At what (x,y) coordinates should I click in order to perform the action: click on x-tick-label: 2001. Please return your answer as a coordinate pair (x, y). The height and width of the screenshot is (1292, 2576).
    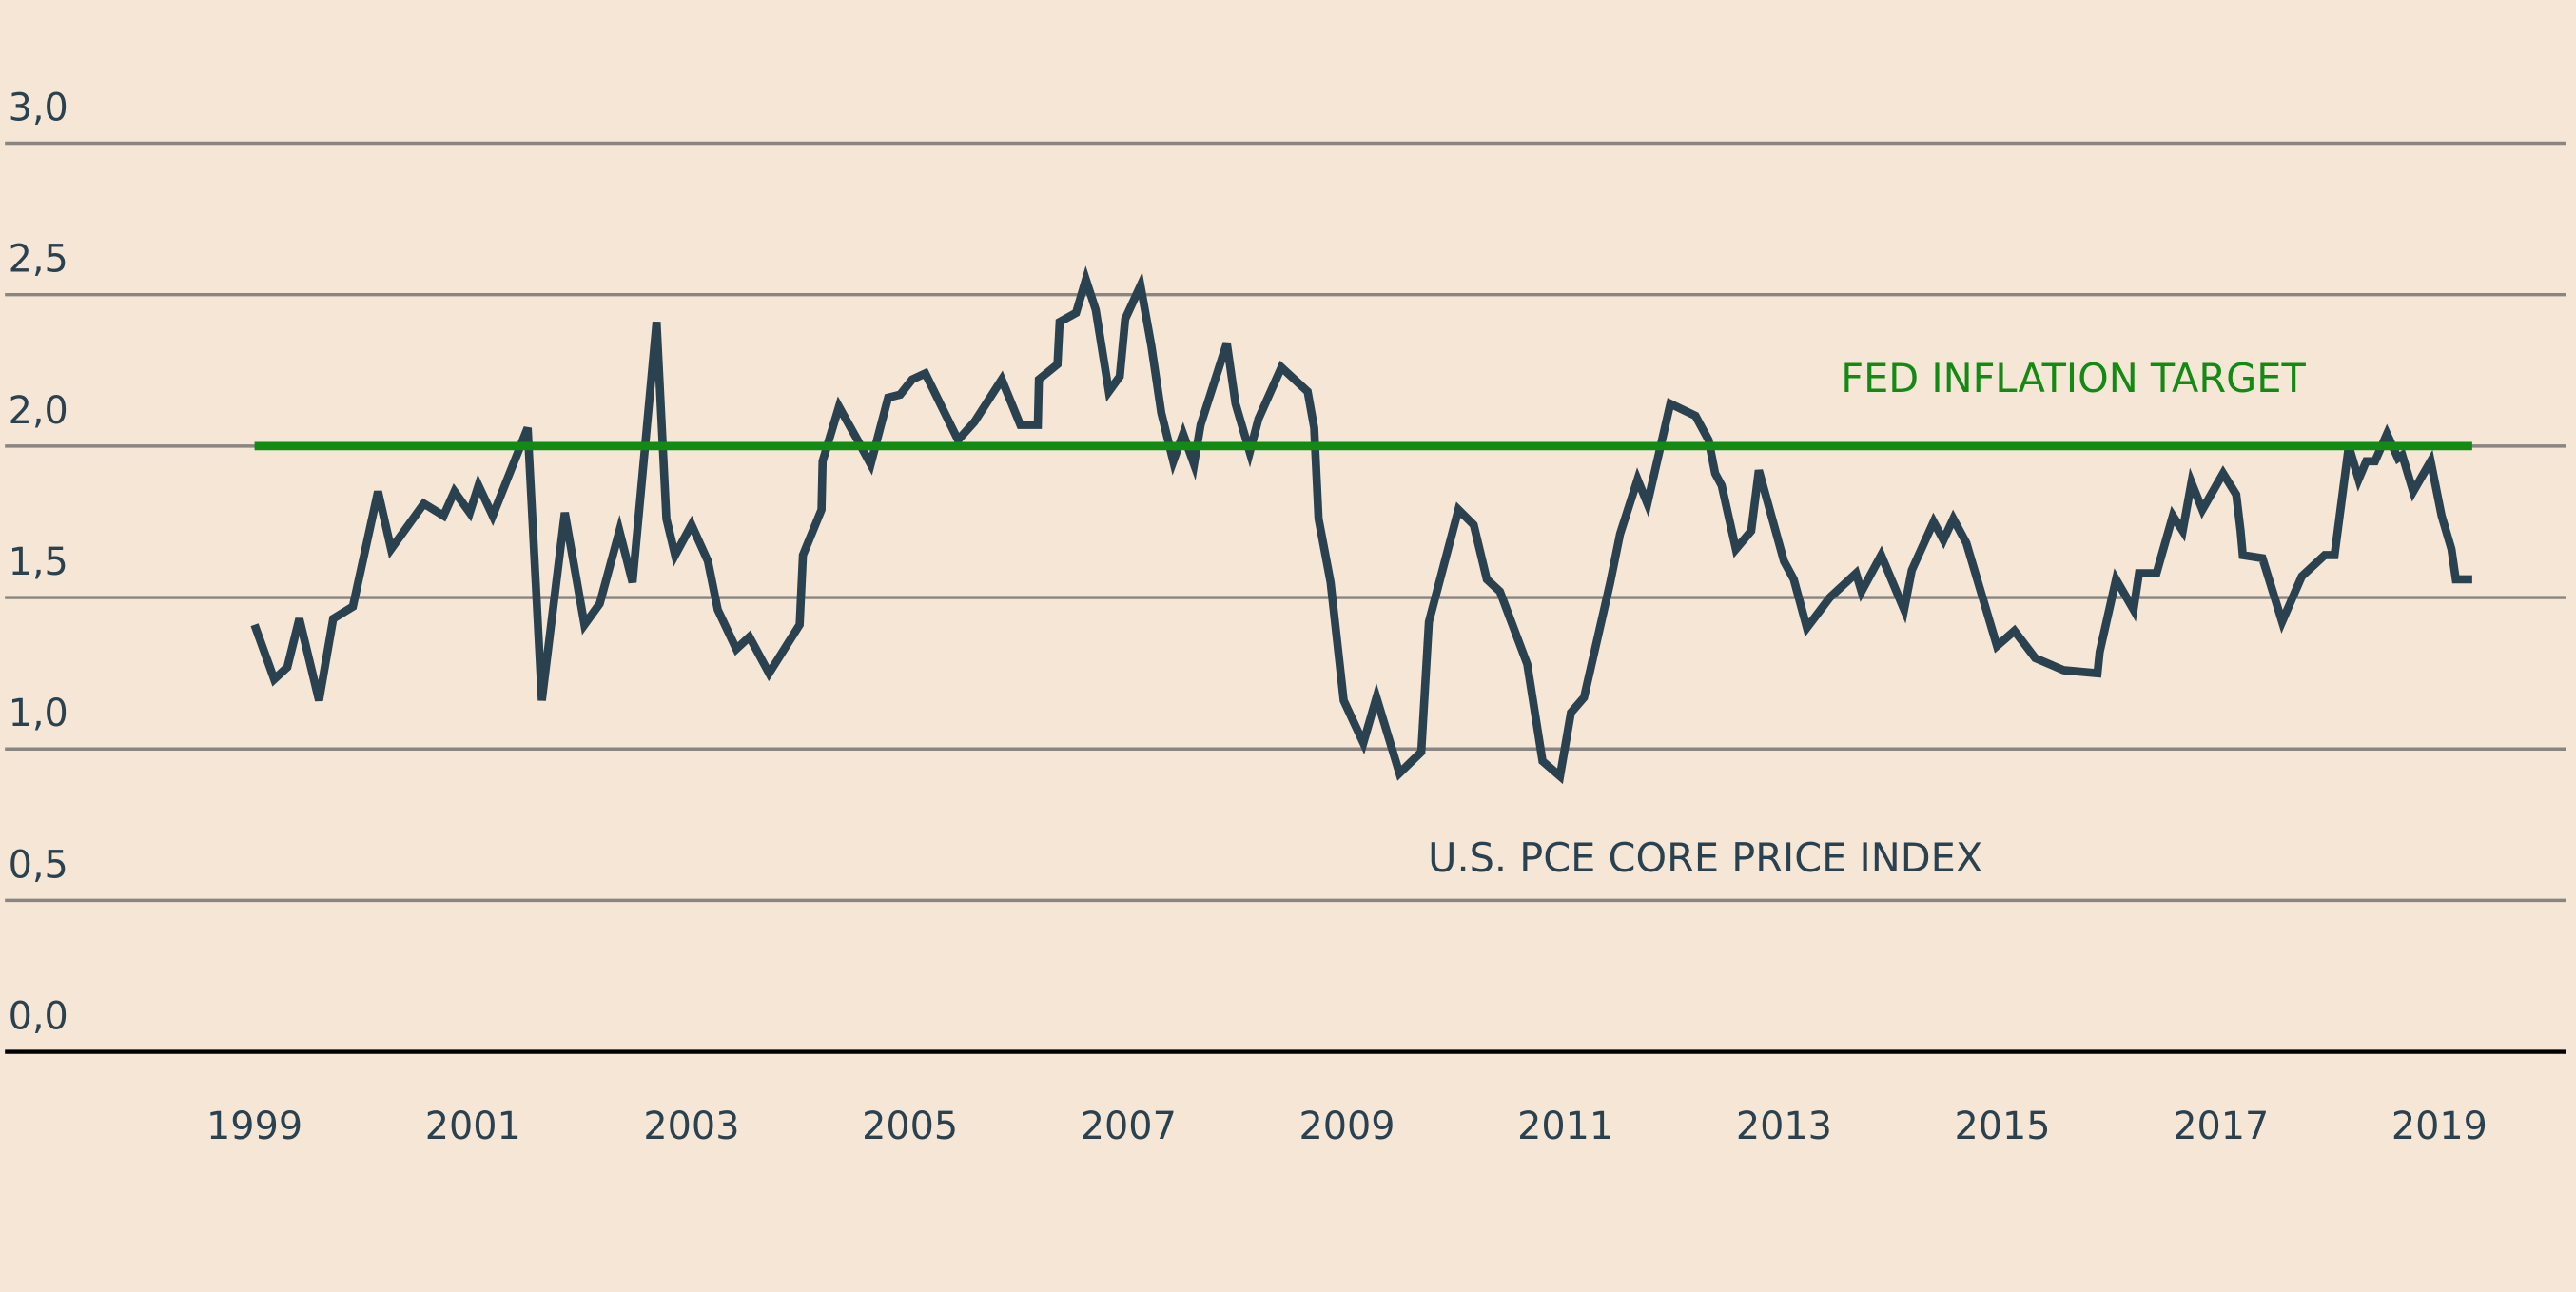
    Looking at the image, I should click on (473, 1126).